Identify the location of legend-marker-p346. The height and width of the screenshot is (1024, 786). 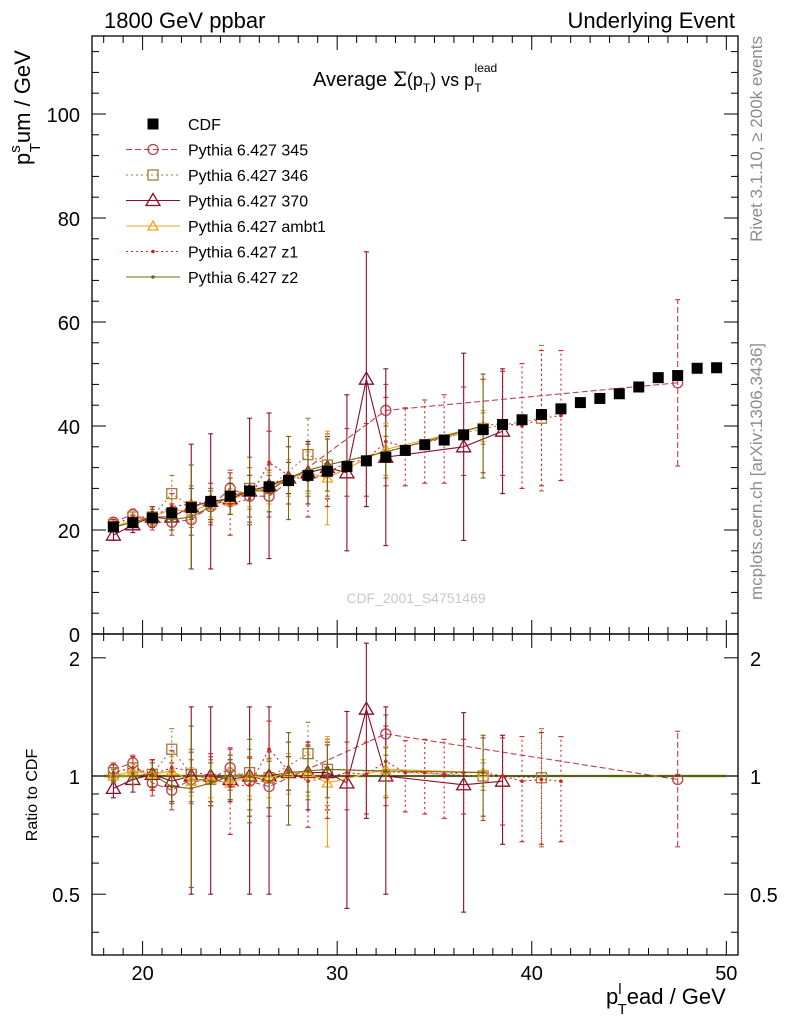
(153, 175).